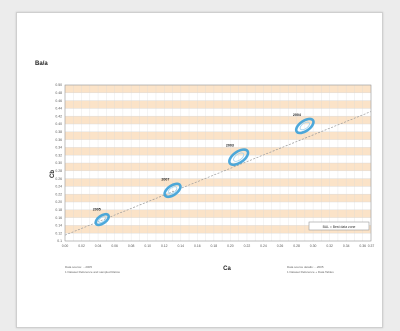 The height and width of the screenshot is (331, 400). I want to click on x-tick-label: 0.26, so click(280, 246).